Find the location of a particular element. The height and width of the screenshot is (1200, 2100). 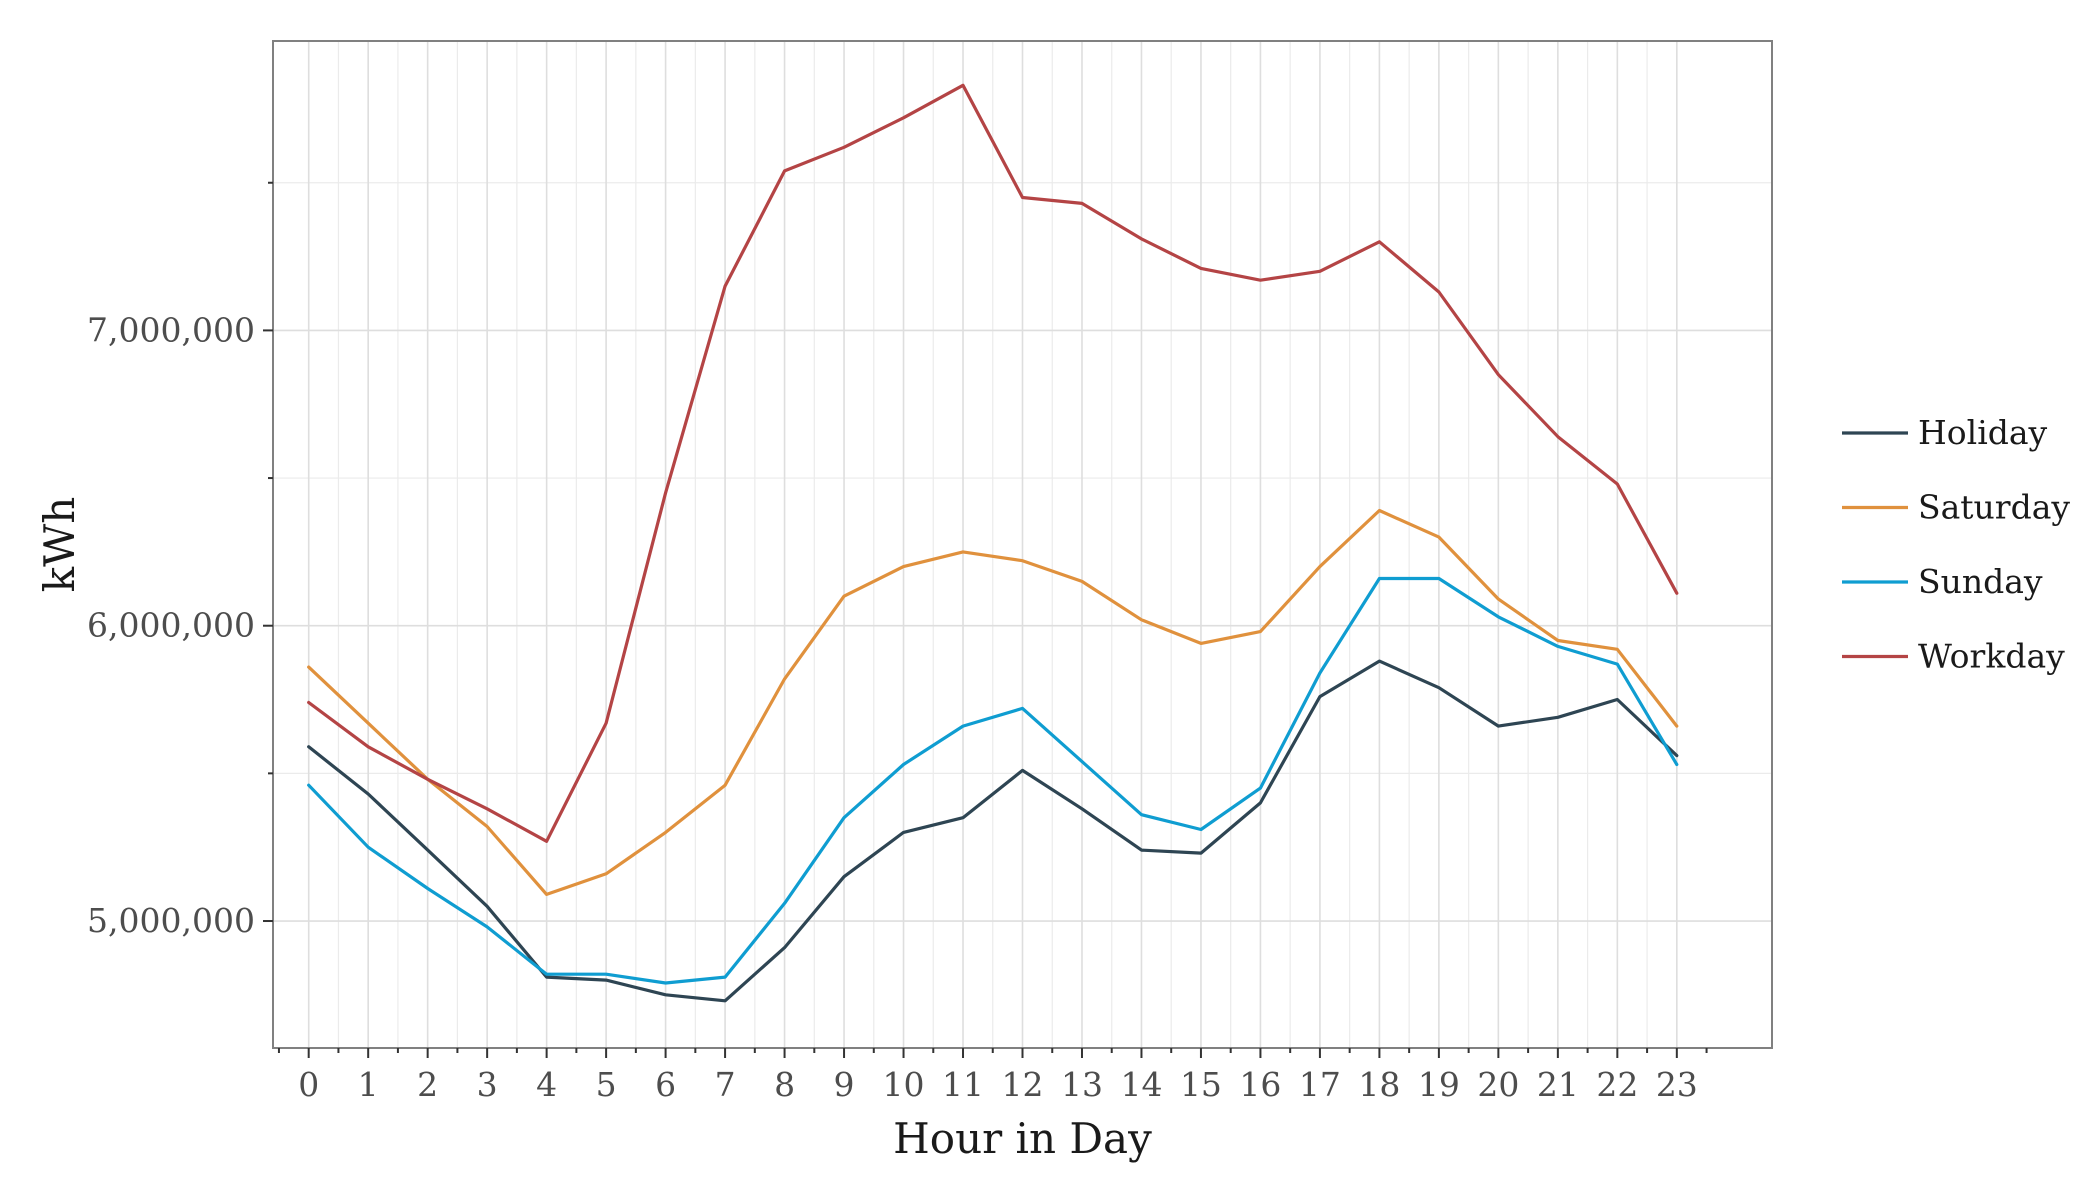

legend: Holiday Saturday Sunday Workday is located at coordinates (1956, 544).